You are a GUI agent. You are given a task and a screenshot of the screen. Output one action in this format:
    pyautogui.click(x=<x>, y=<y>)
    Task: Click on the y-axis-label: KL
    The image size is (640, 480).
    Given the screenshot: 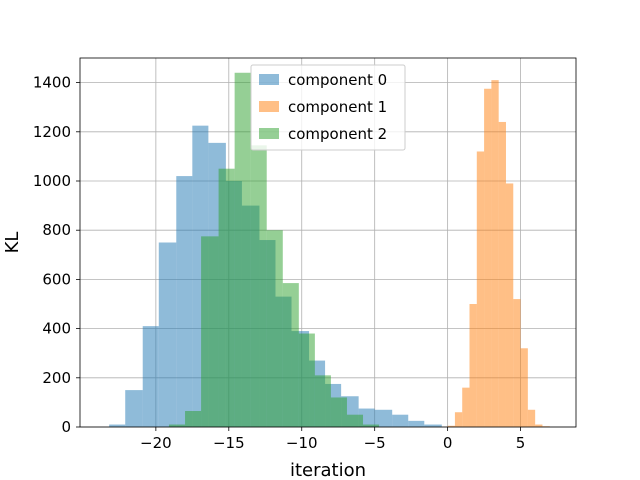 What is the action you would take?
    pyautogui.click(x=12, y=243)
    